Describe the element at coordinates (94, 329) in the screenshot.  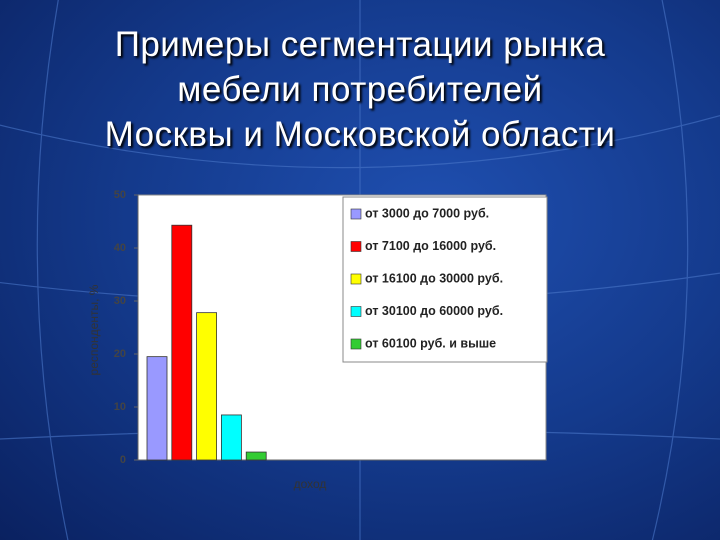
I see `y-axis-label: респонденты, %` at that location.